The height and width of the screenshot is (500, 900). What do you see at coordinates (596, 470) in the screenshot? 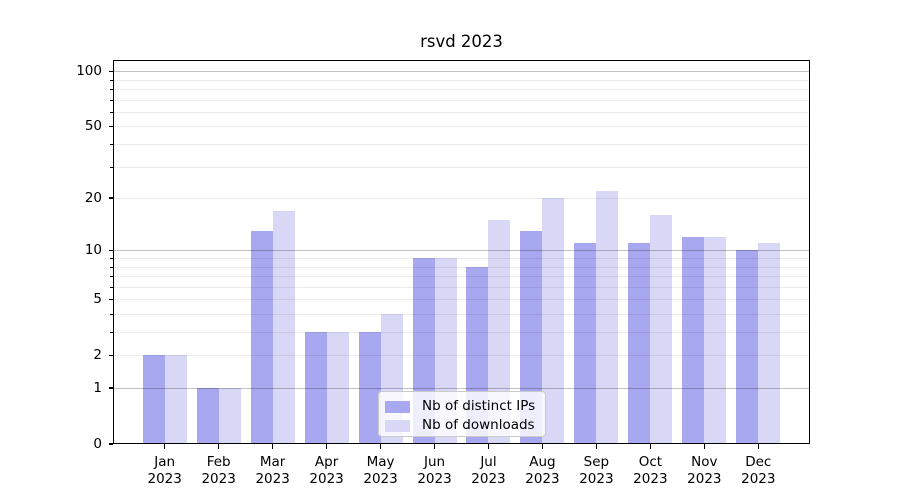
I see `x-tick-label: Sep 2023` at bounding box center [596, 470].